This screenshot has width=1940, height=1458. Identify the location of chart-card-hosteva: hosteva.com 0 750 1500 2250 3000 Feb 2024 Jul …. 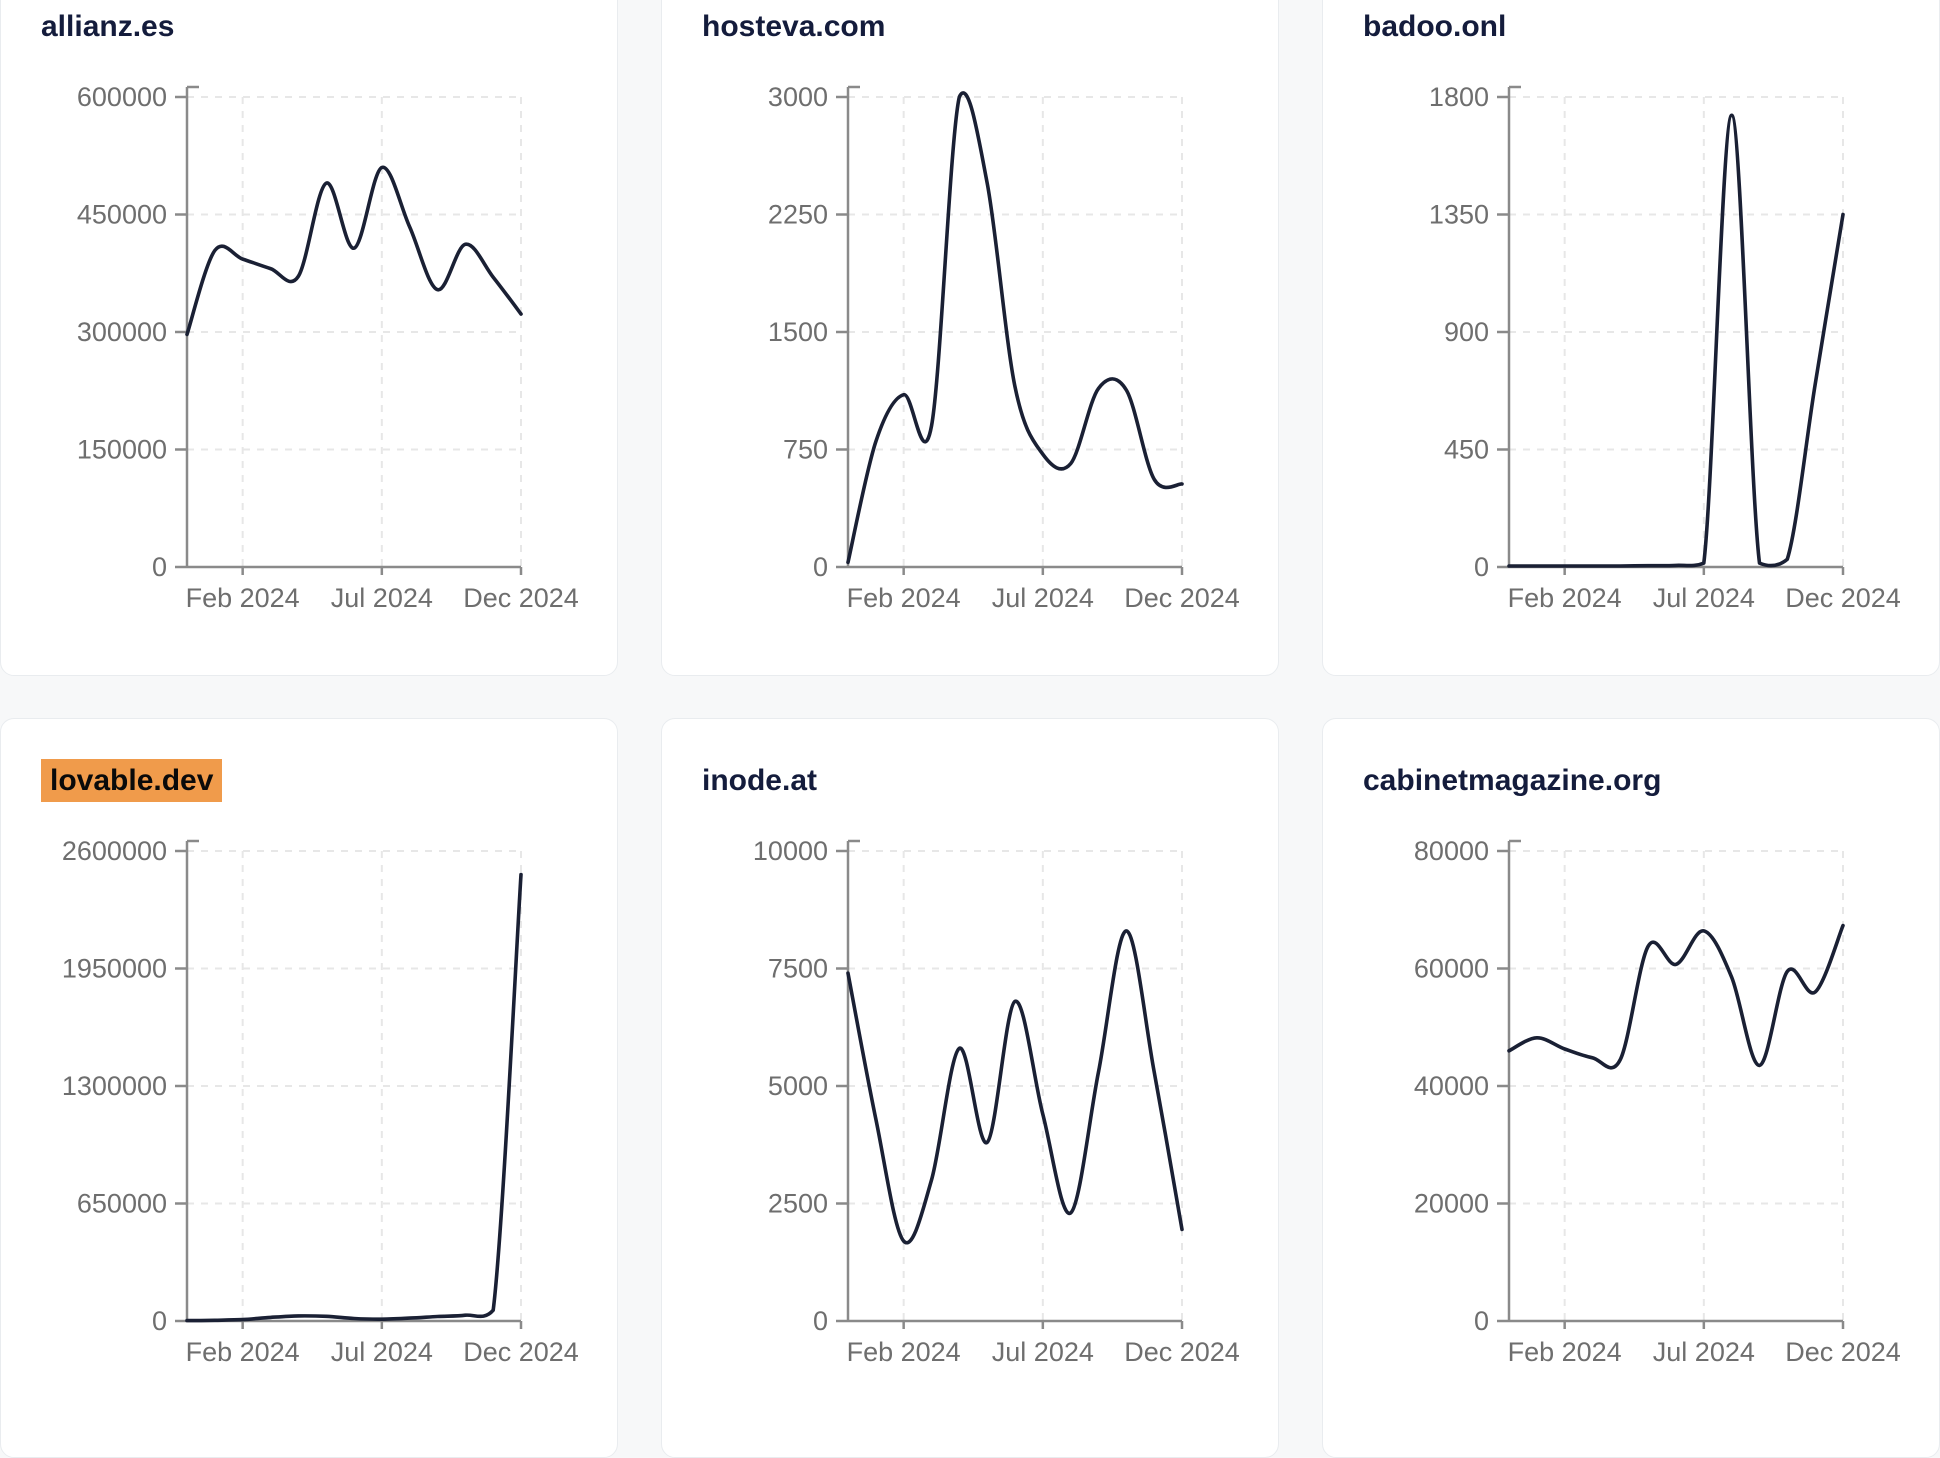
(970, 338).